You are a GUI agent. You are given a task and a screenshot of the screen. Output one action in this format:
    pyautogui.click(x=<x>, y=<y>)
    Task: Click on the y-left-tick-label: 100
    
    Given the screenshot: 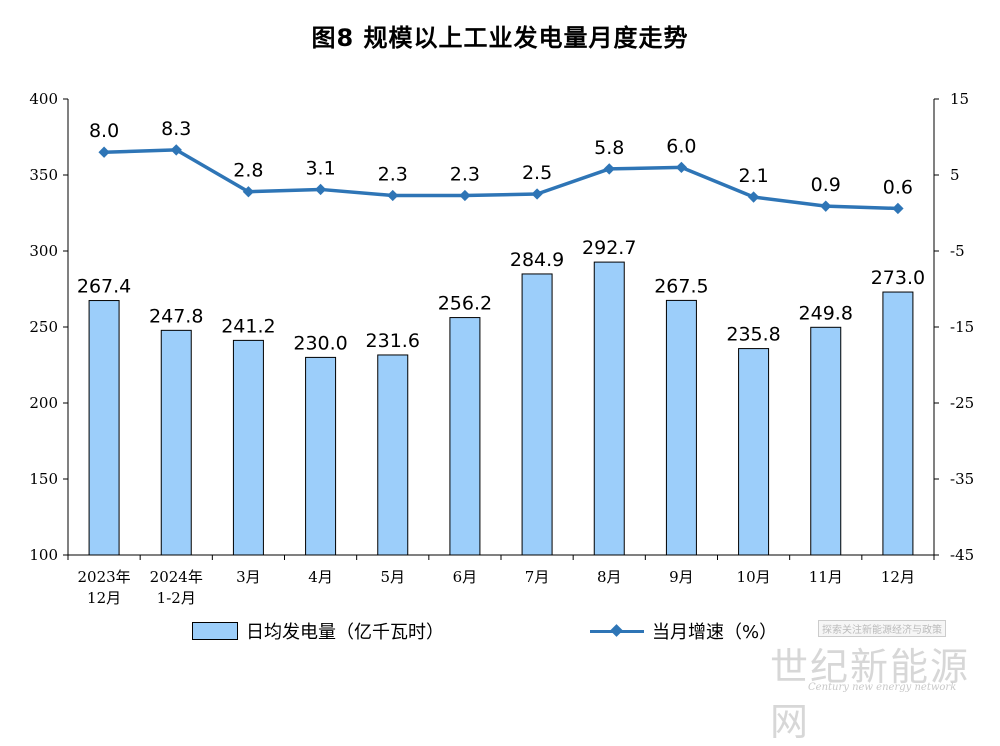 What is the action you would take?
    pyautogui.click(x=43, y=555)
    